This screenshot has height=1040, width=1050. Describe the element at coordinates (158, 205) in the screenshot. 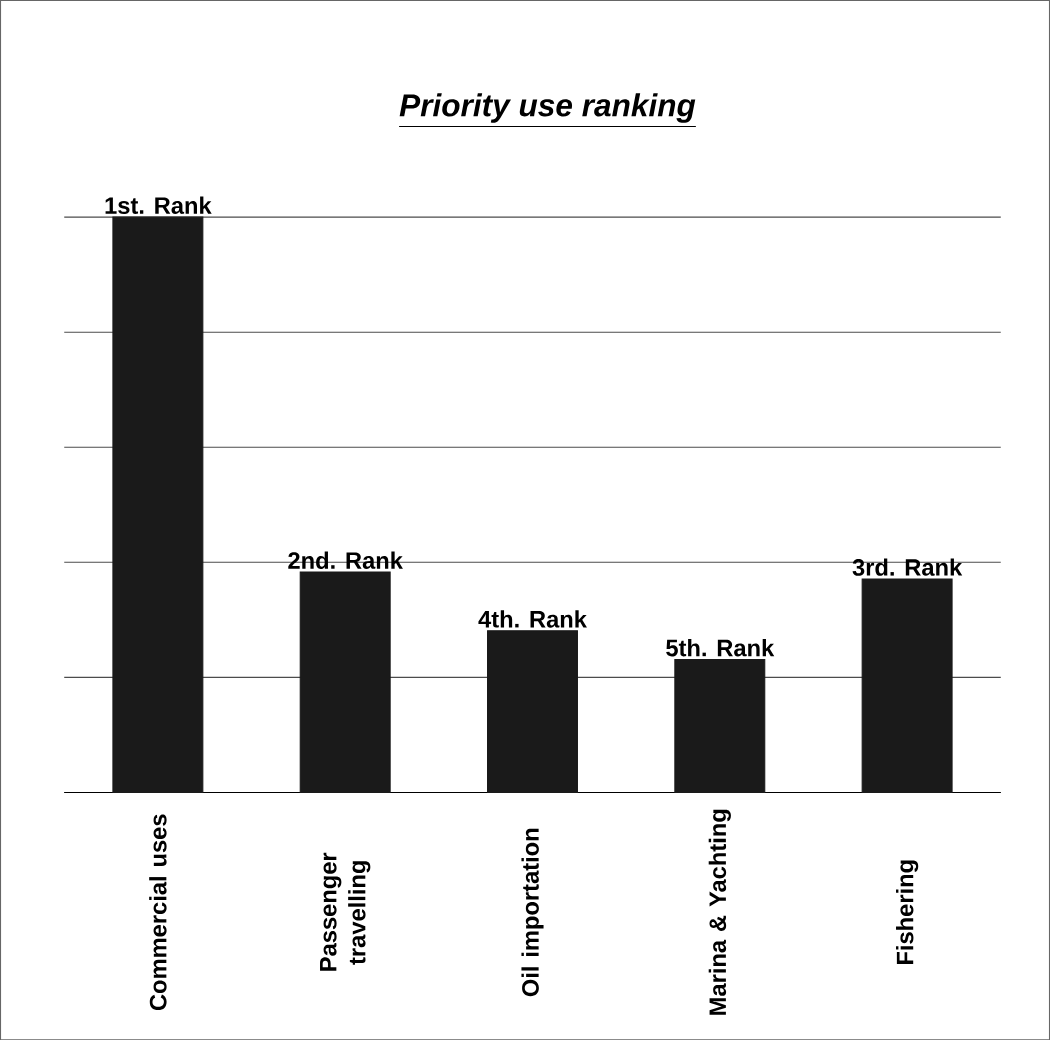

I see `annotation: 1st. Rank` at that location.